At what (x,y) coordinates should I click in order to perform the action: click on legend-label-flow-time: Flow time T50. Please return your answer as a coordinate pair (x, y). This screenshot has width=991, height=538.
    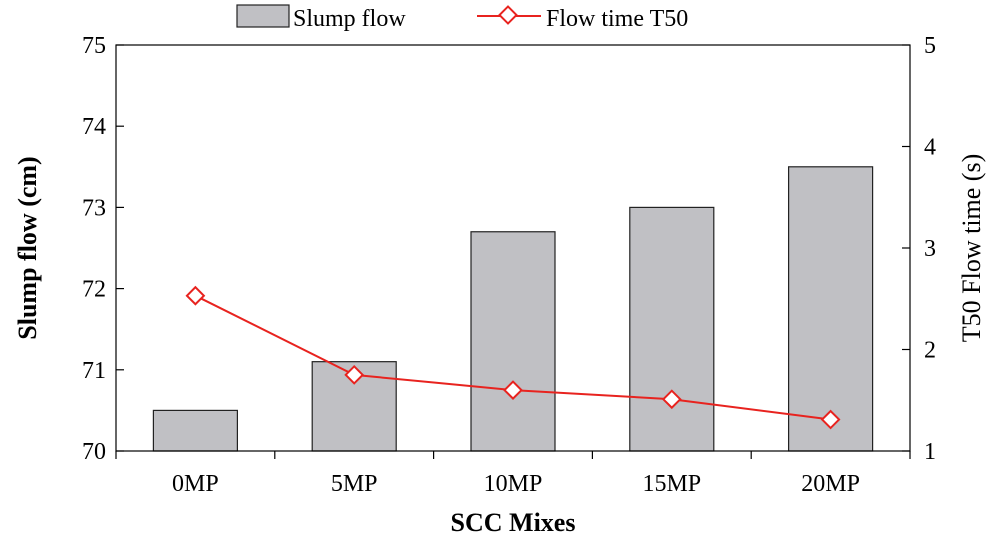
    Looking at the image, I should click on (617, 19).